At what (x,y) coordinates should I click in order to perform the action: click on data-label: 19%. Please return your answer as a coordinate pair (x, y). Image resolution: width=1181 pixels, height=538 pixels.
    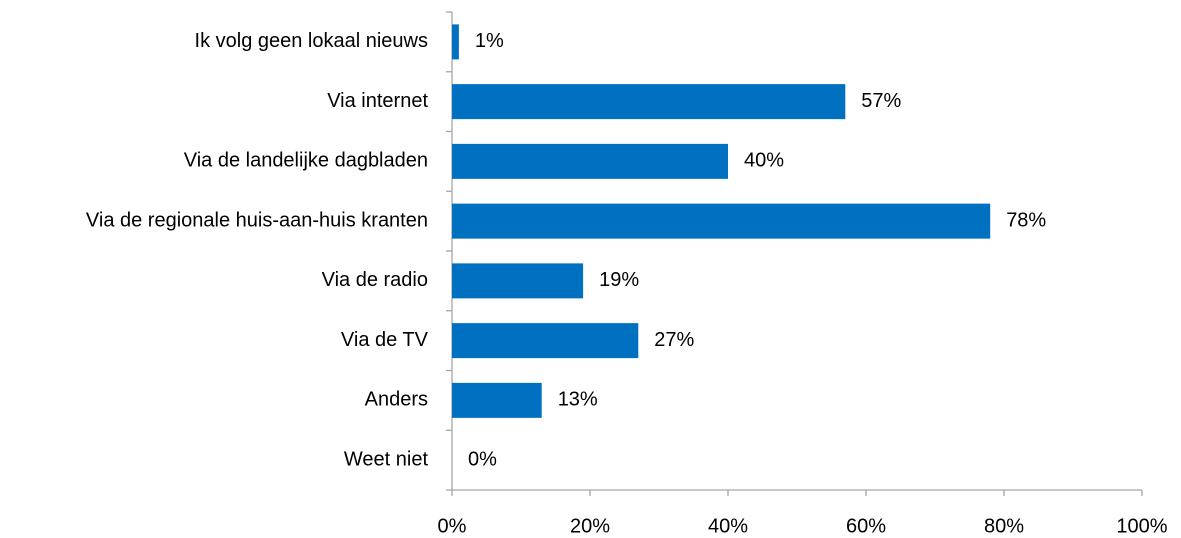
    Looking at the image, I should click on (619, 280).